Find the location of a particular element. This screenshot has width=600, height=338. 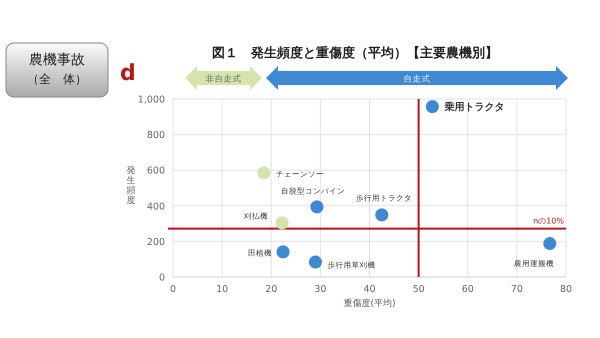

y-tick-label: 200 is located at coordinates (155, 242).